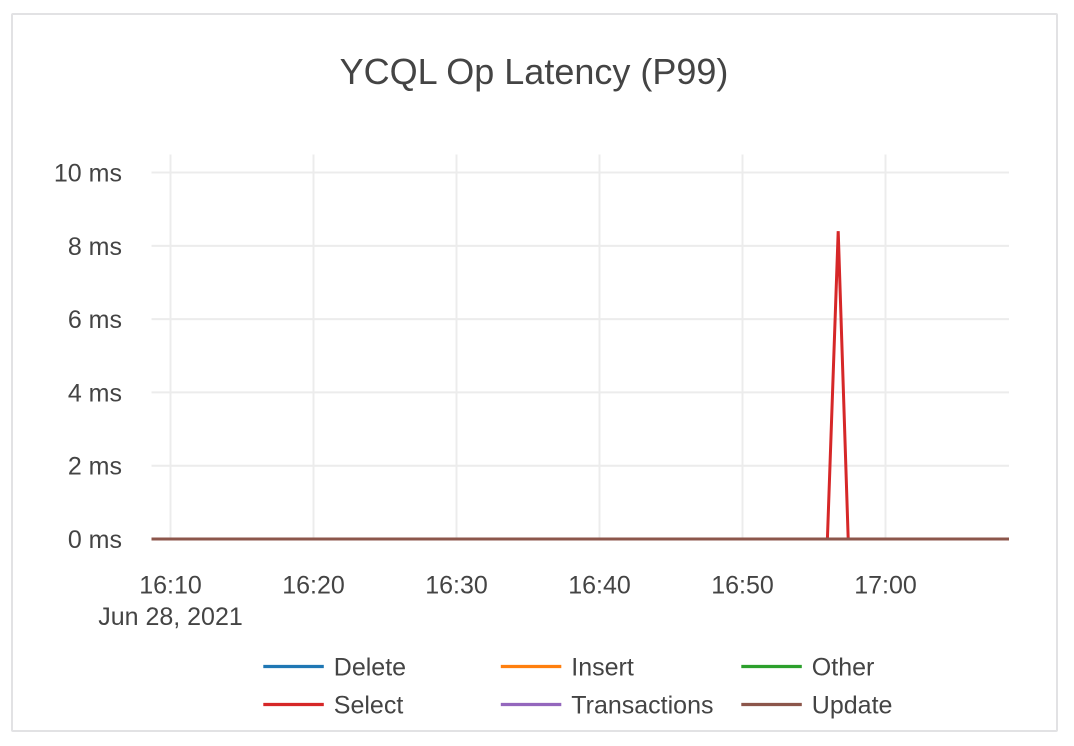 Image resolution: width=1074 pixels, height=746 pixels. I want to click on y-tick-label: 10 ms, so click(88, 174).